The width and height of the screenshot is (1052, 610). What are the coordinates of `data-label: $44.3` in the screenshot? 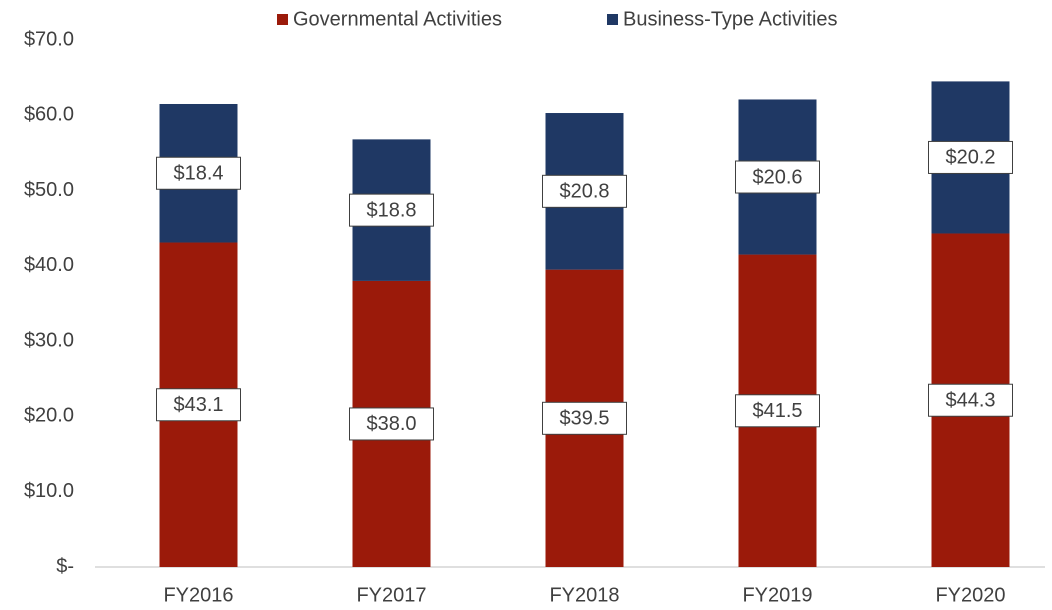 It's located at (970, 401).